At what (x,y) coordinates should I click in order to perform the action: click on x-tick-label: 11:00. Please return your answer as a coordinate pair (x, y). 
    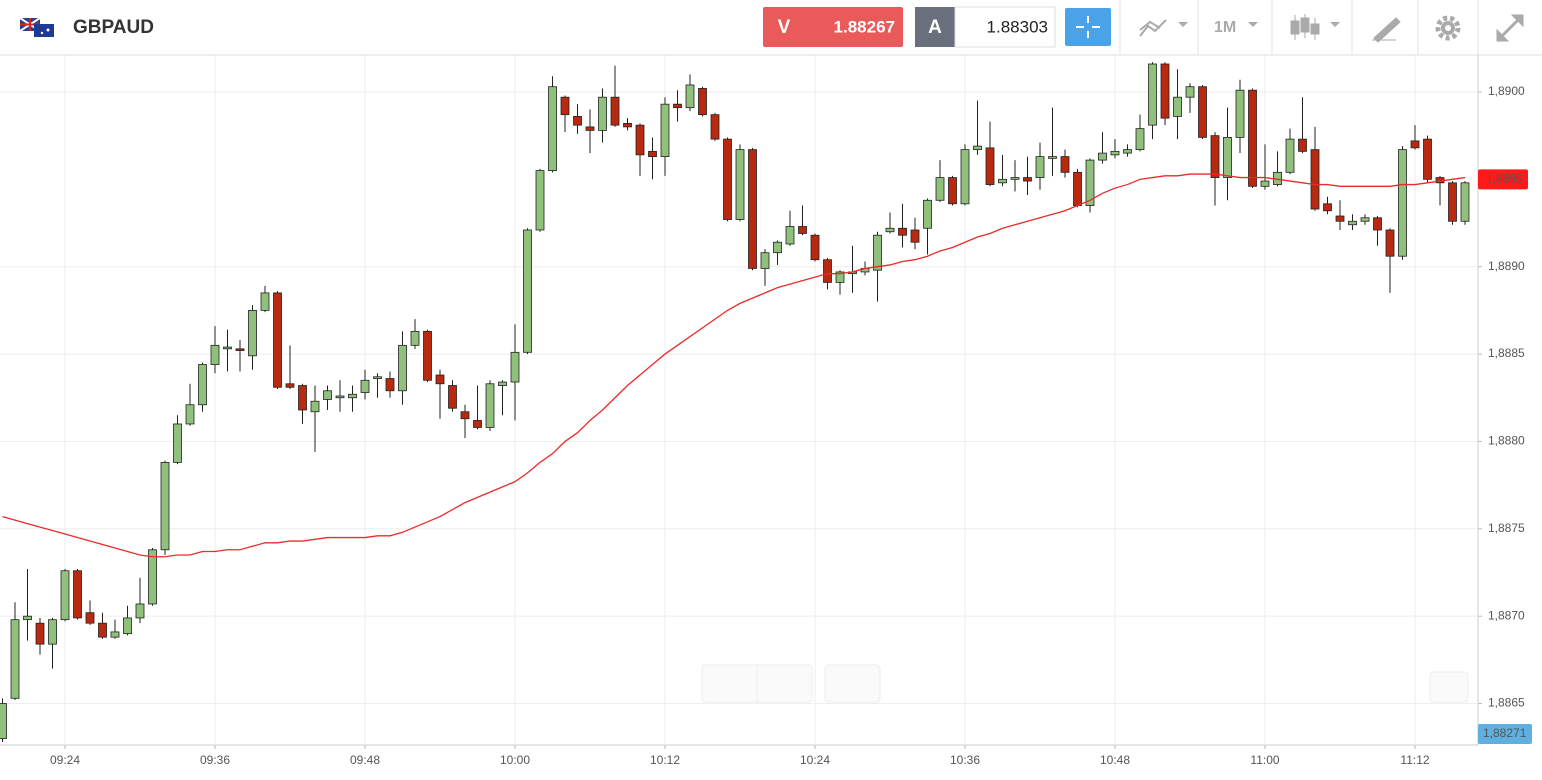
    Looking at the image, I should click on (1264, 760).